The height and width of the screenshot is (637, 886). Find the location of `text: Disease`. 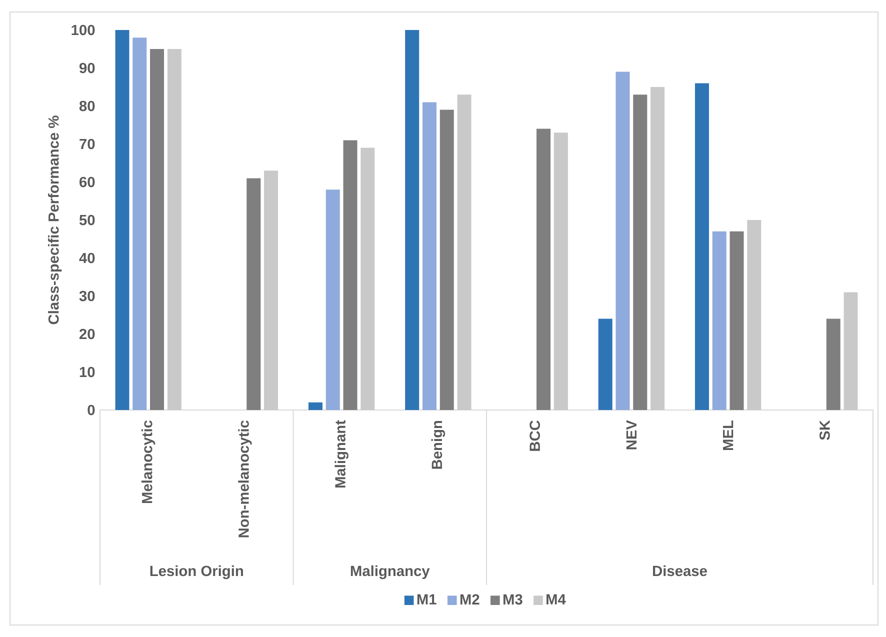

text: Disease is located at coordinates (680, 570).